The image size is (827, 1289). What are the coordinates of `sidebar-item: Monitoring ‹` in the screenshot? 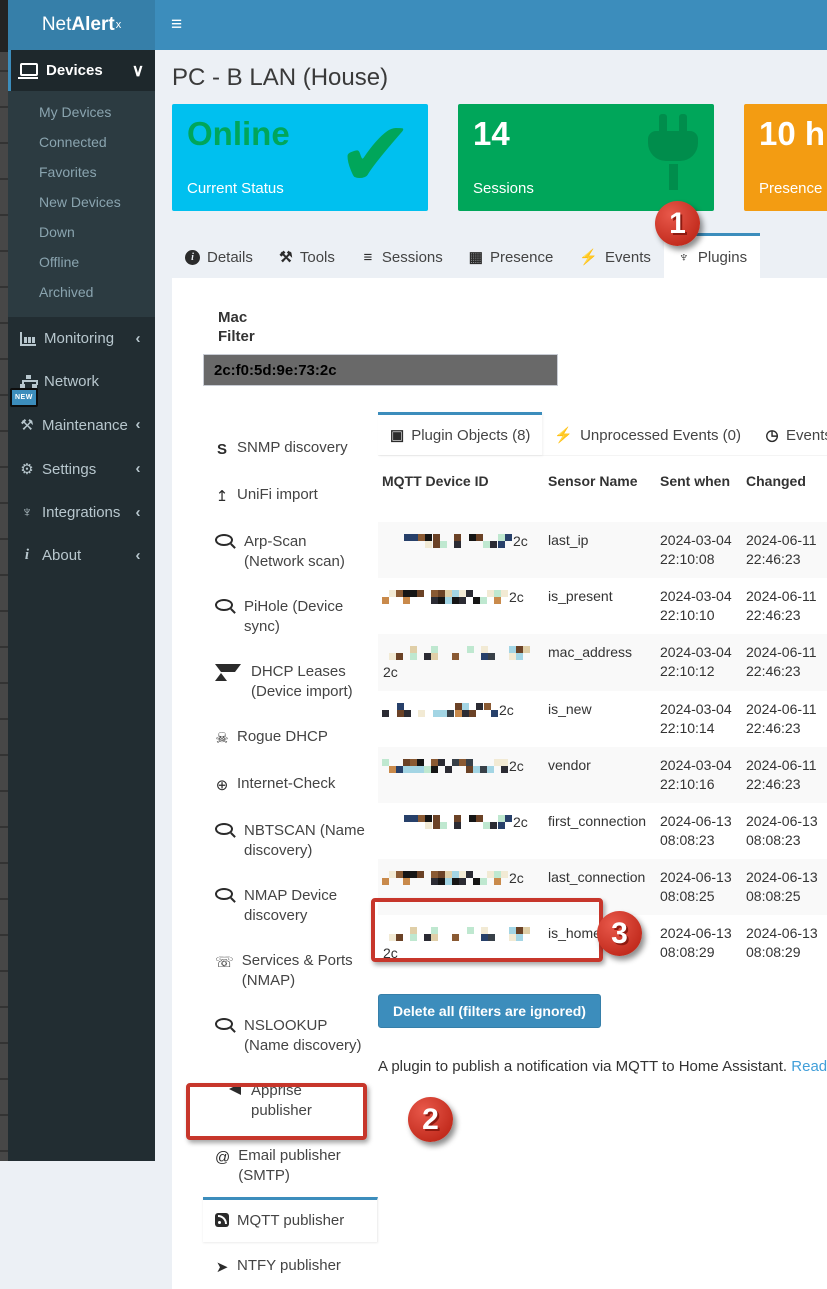 It's located at (81, 338).